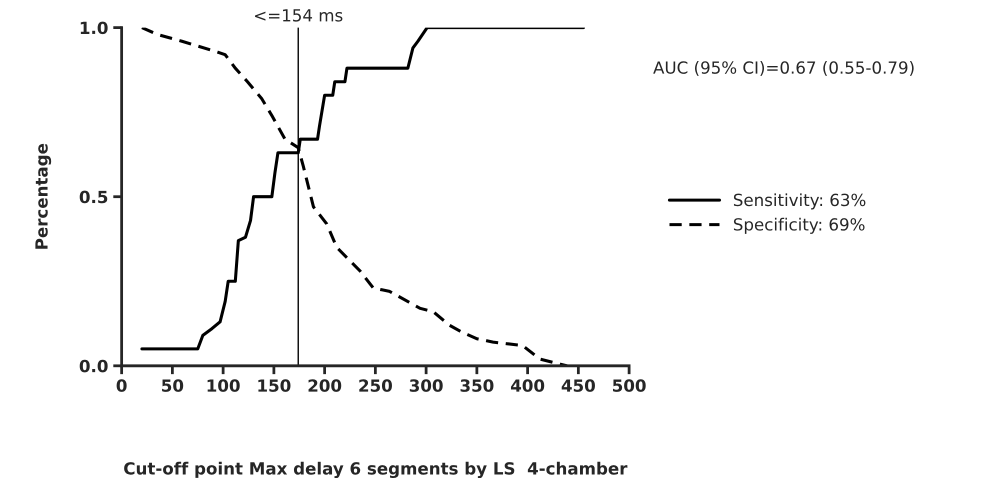  What do you see at coordinates (799, 226) in the screenshot?
I see `legend-label: Specificity: 69%` at bounding box center [799, 226].